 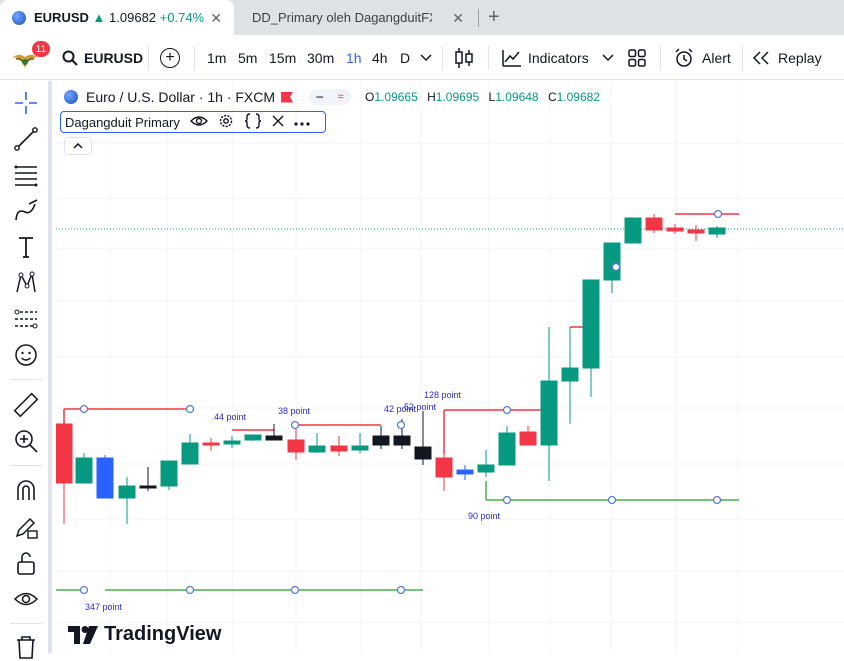 I want to click on chevron-up-icon, so click(x=78, y=146).